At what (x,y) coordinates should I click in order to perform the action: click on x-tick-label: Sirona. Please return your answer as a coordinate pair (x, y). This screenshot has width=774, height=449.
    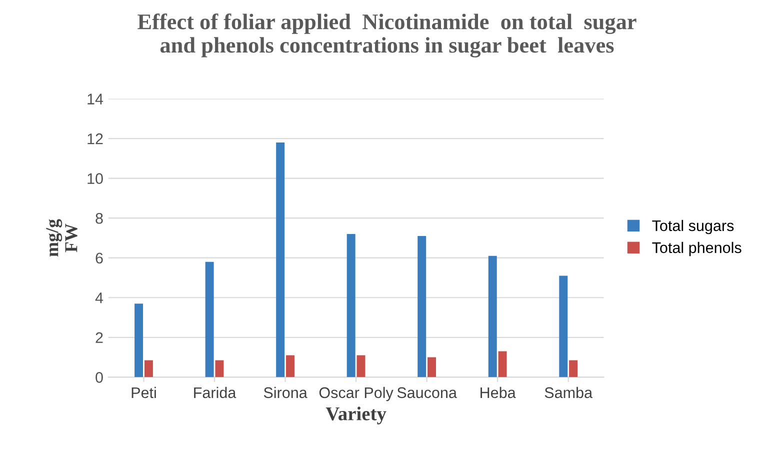
    Looking at the image, I should click on (286, 392).